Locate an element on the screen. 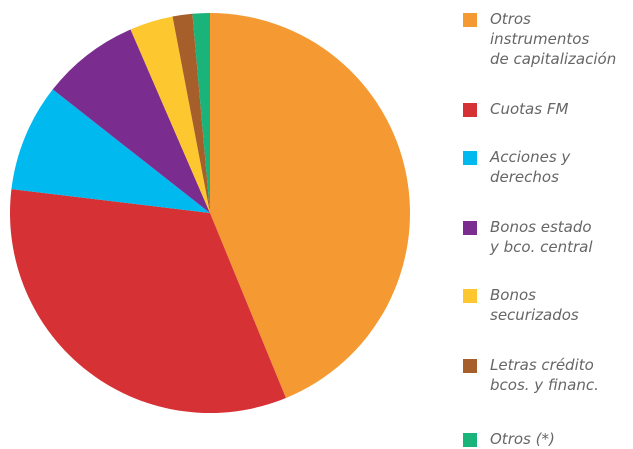 Image resolution: width=633 pixels, height=449 pixels. legend-label: Bonos securizados is located at coordinates (534, 305).